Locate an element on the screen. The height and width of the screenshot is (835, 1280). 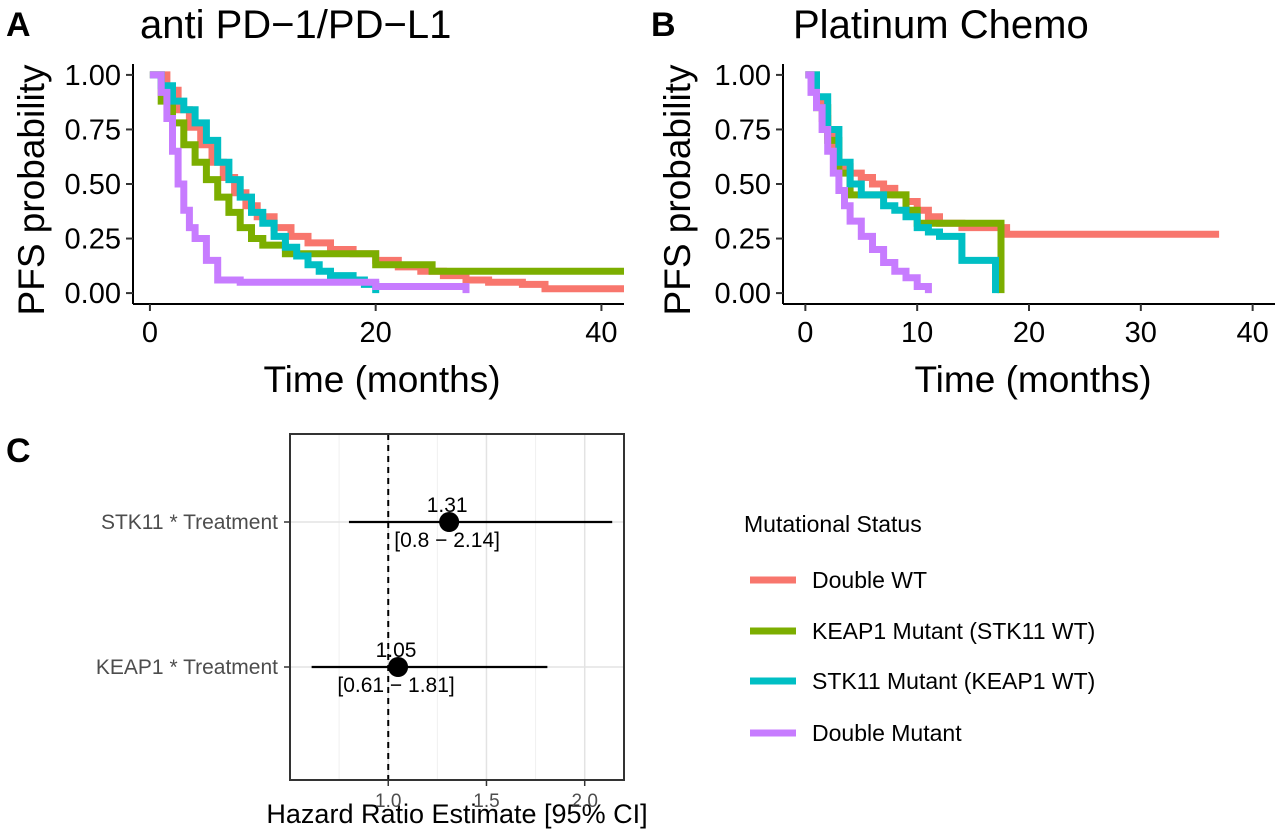
panel-c-row-label: KEAP1 * Treatment is located at coordinates (187, 667).